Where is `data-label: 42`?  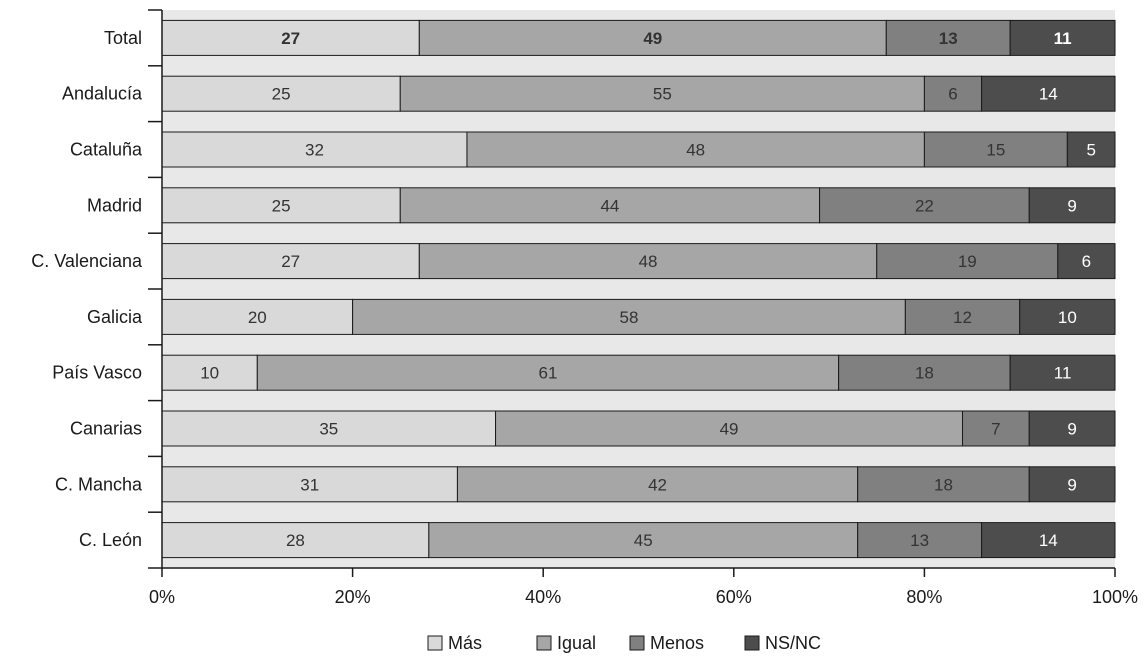
data-label: 42 is located at coordinates (657, 484).